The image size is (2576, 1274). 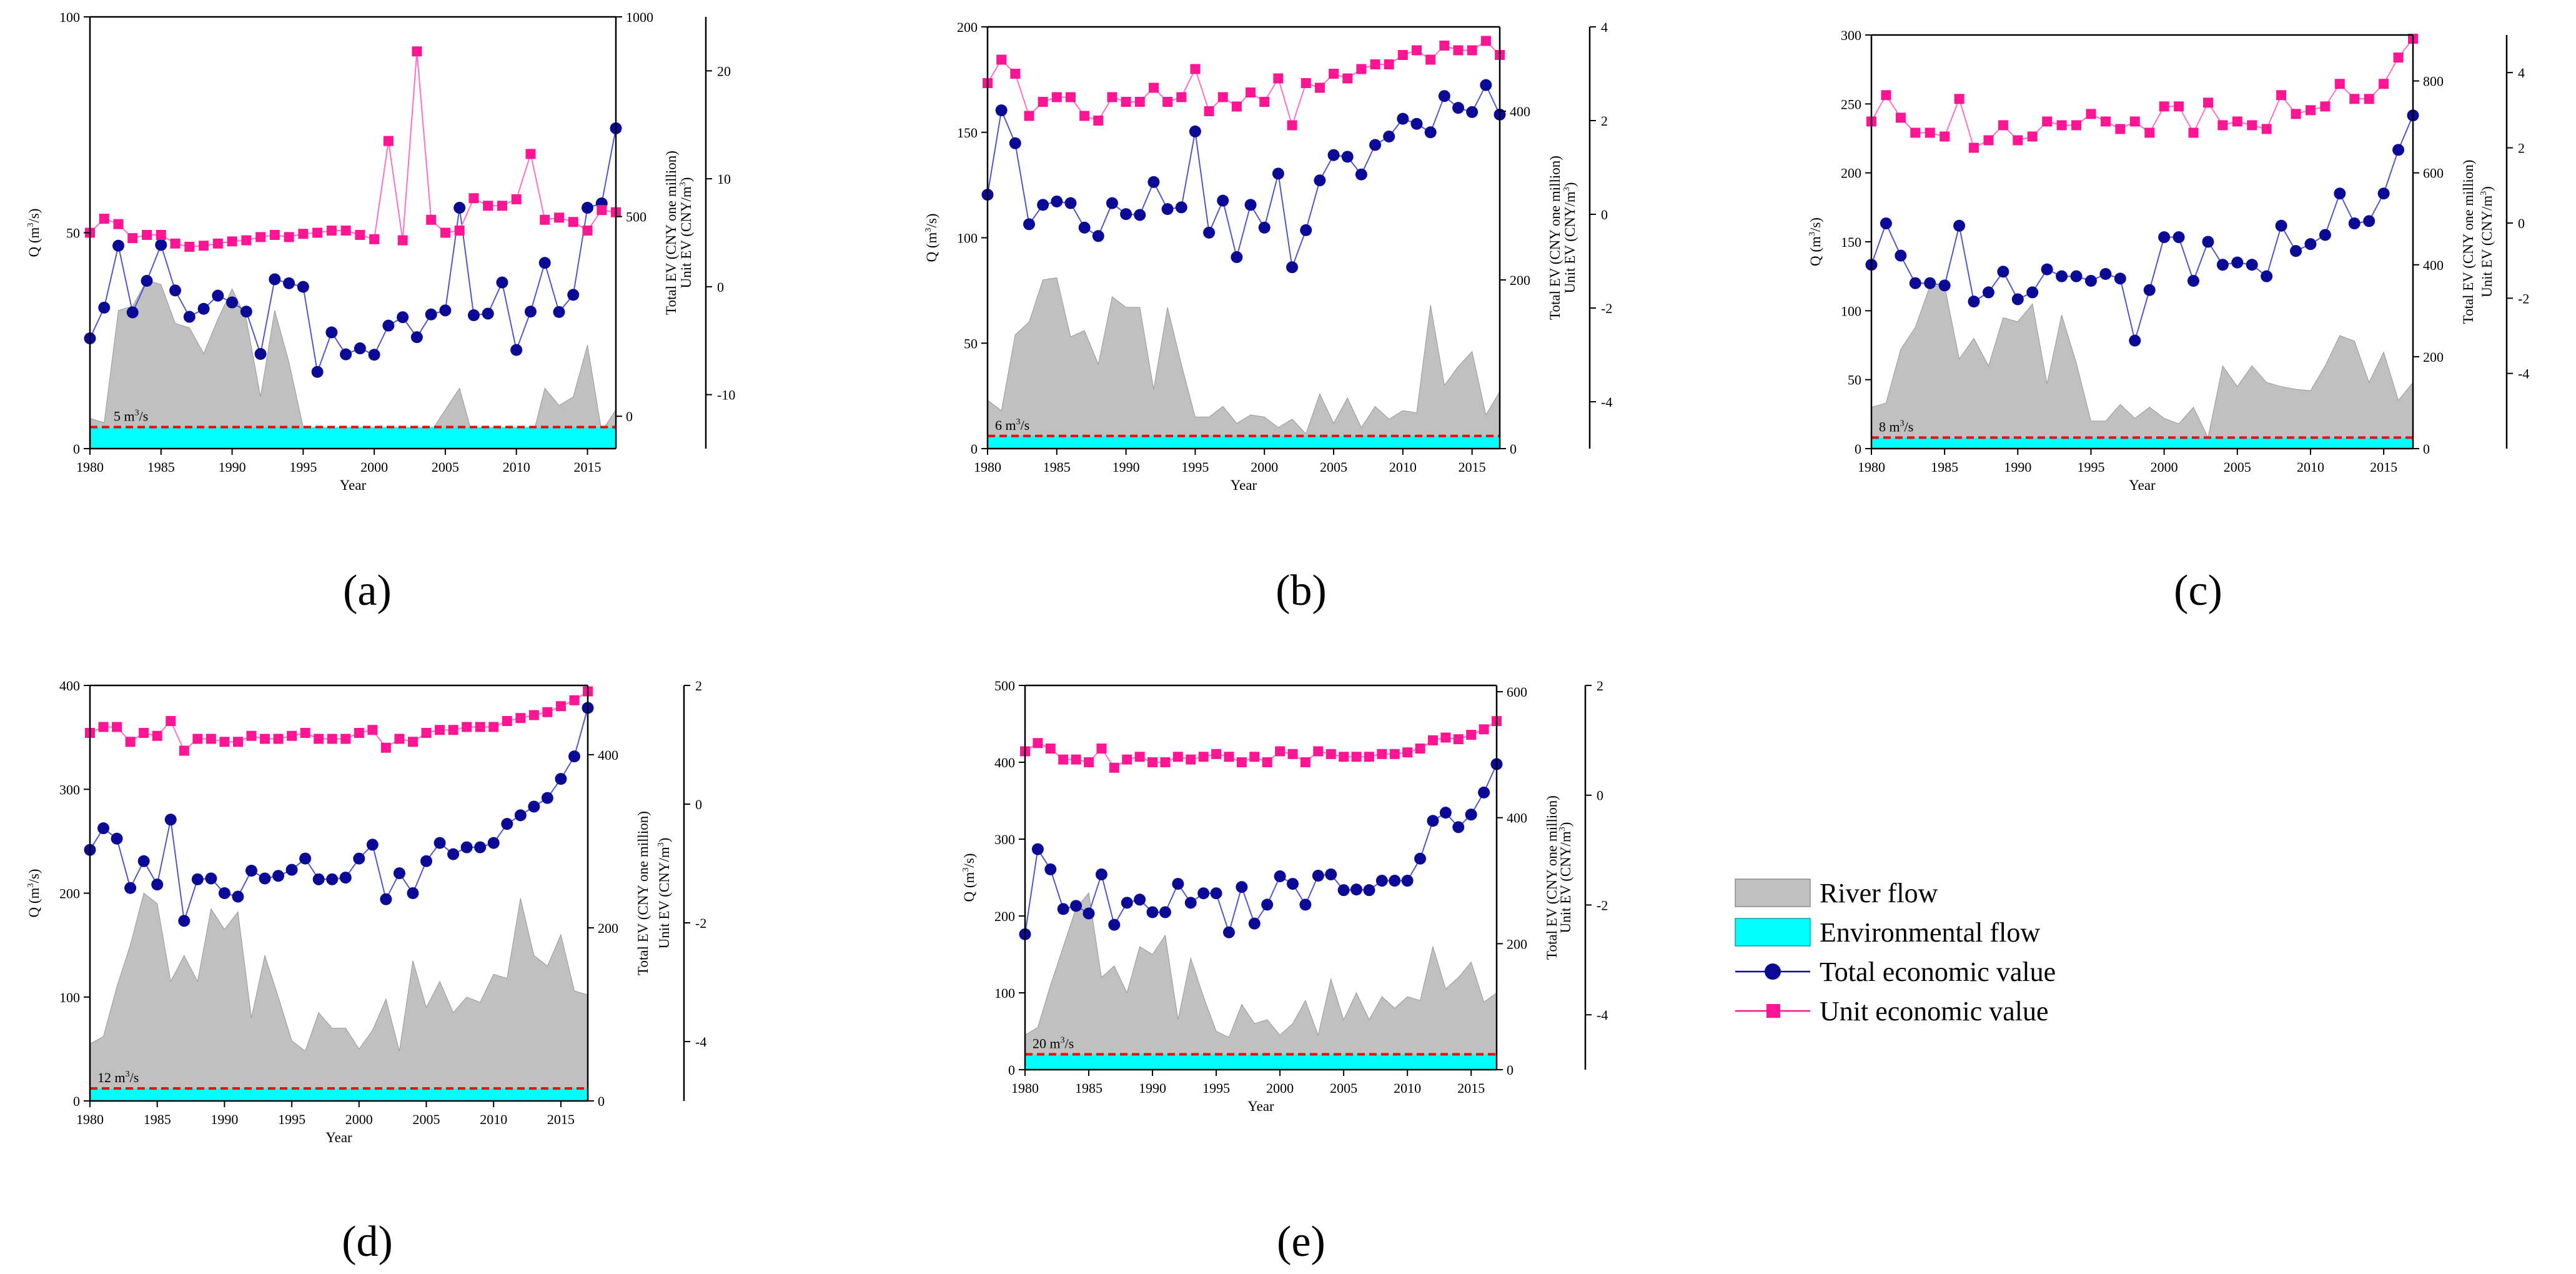 I want to click on x-axis-title: Year, so click(x=1260, y=1106).